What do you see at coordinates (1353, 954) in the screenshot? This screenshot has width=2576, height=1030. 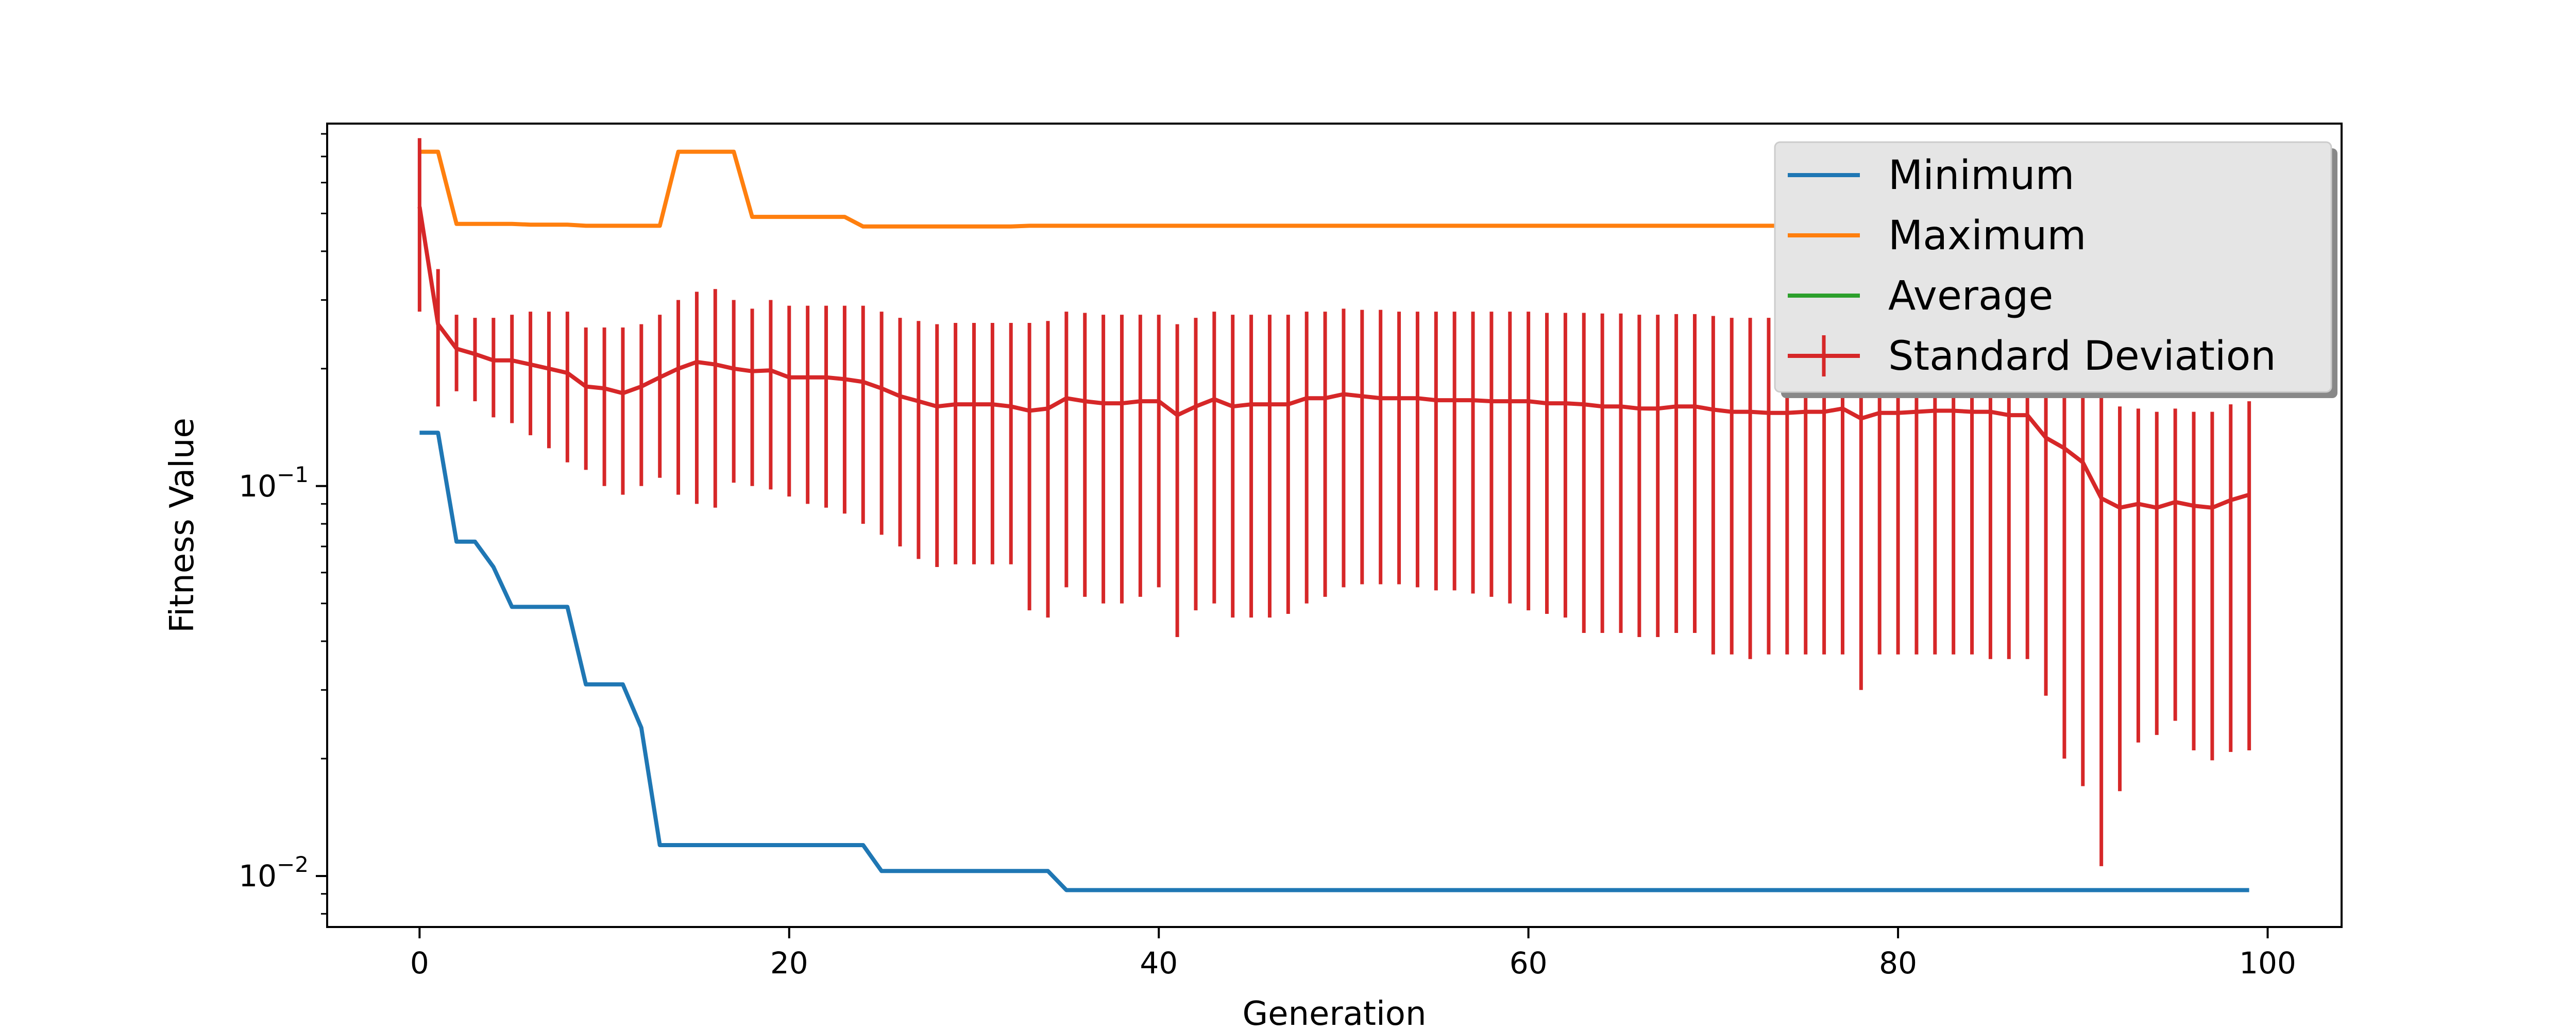 I see `x-axis: 0 20 40 60 80 100` at bounding box center [1353, 954].